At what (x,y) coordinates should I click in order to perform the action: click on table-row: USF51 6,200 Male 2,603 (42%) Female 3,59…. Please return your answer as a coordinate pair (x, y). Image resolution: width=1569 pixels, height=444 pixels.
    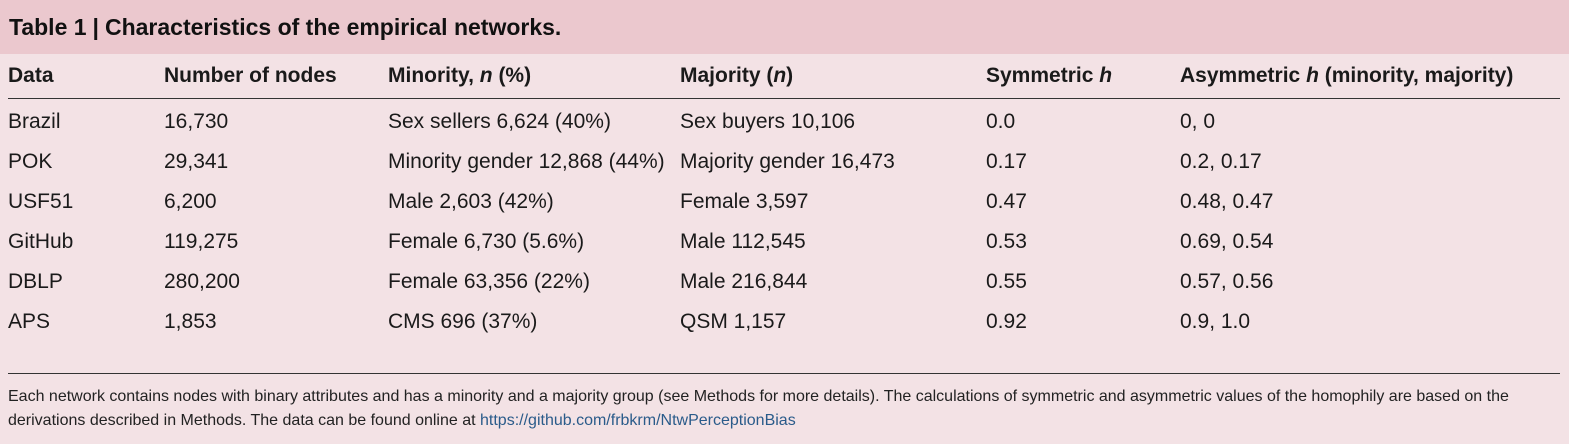
    Looking at the image, I should click on (784, 201).